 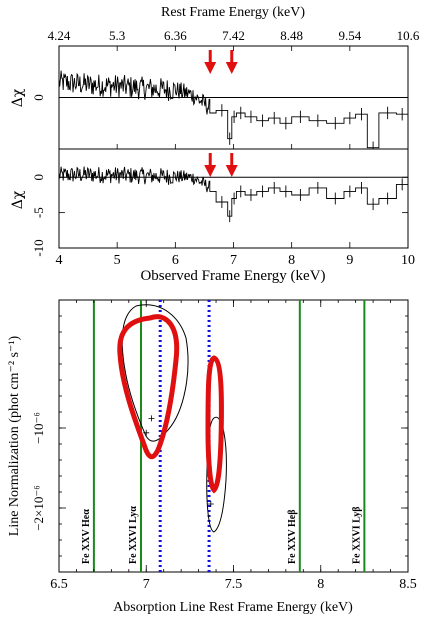 I want to click on top-tick-label: 5.3, so click(x=117, y=35).